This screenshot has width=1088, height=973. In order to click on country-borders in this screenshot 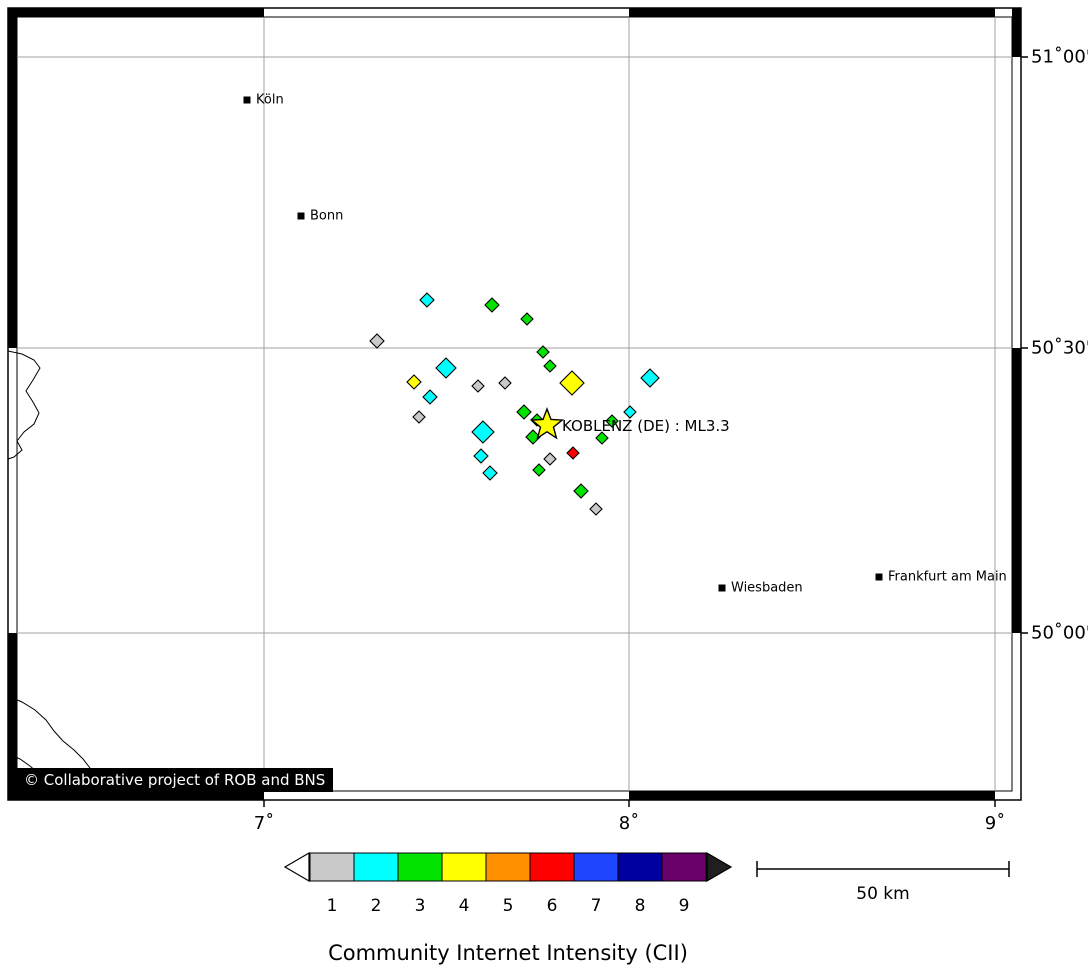, I will do `click(51, 563)`.